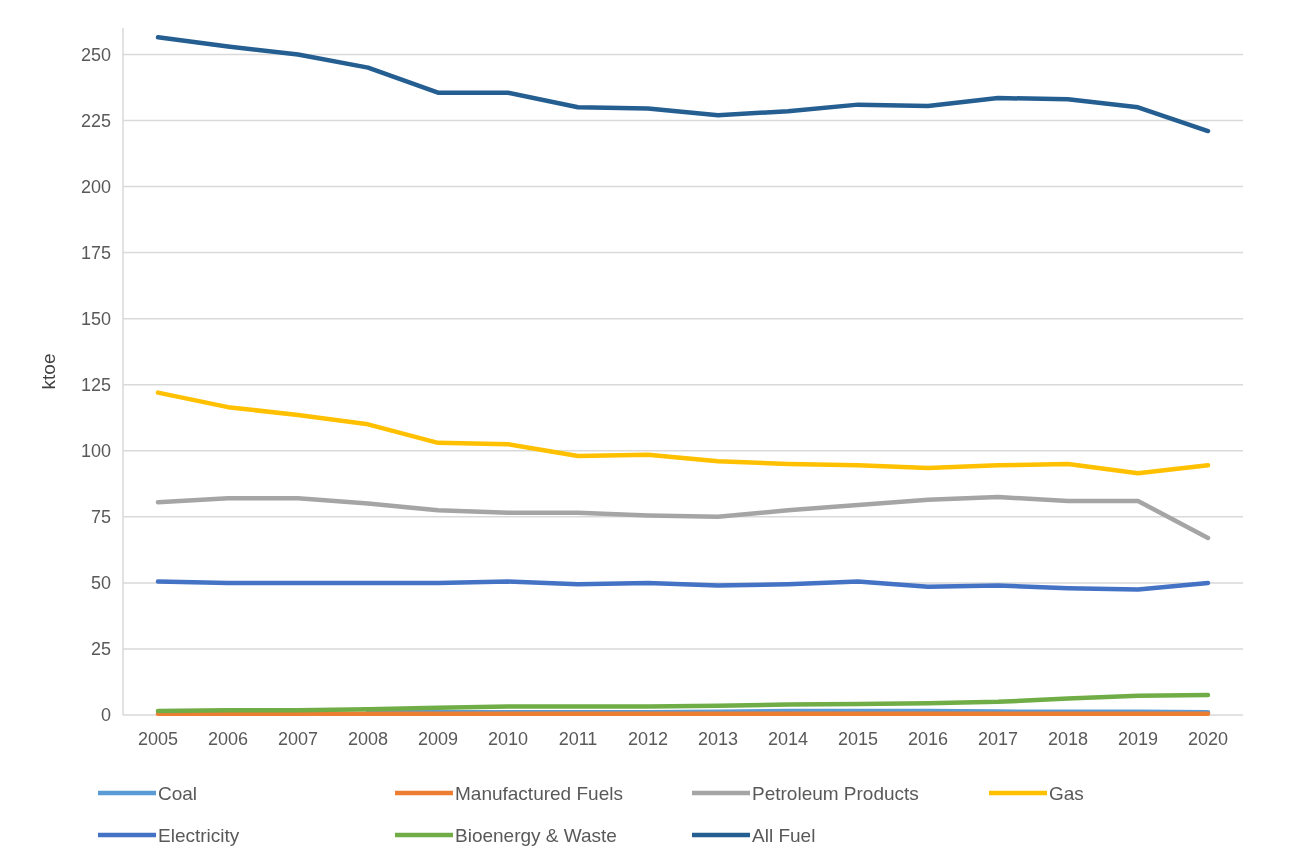 The height and width of the screenshot is (868, 1291). What do you see at coordinates (835, 793) in the screenshot?
I see `legend-label: Petroleum Products` at bounding box center [835, 793].